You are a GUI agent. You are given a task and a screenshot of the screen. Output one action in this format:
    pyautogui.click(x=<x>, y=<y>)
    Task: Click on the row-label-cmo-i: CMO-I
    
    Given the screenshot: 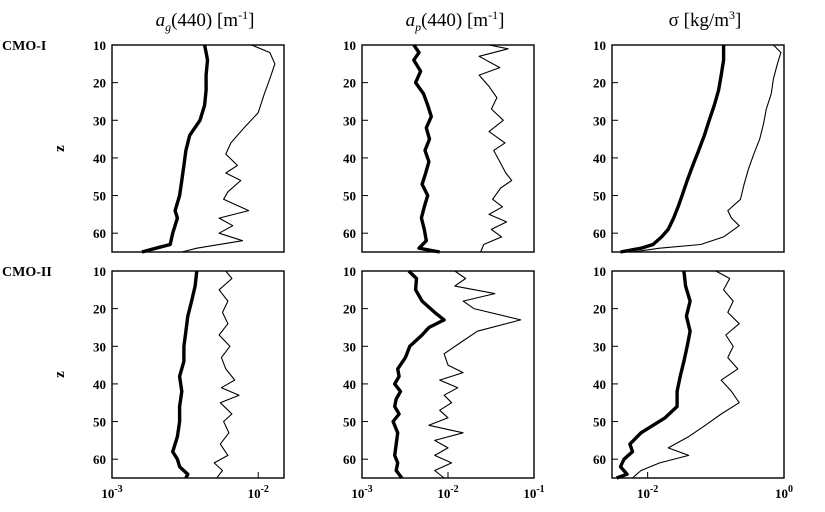 What is the action you would take?
    pyautogui.click(x=24, y=46)
    